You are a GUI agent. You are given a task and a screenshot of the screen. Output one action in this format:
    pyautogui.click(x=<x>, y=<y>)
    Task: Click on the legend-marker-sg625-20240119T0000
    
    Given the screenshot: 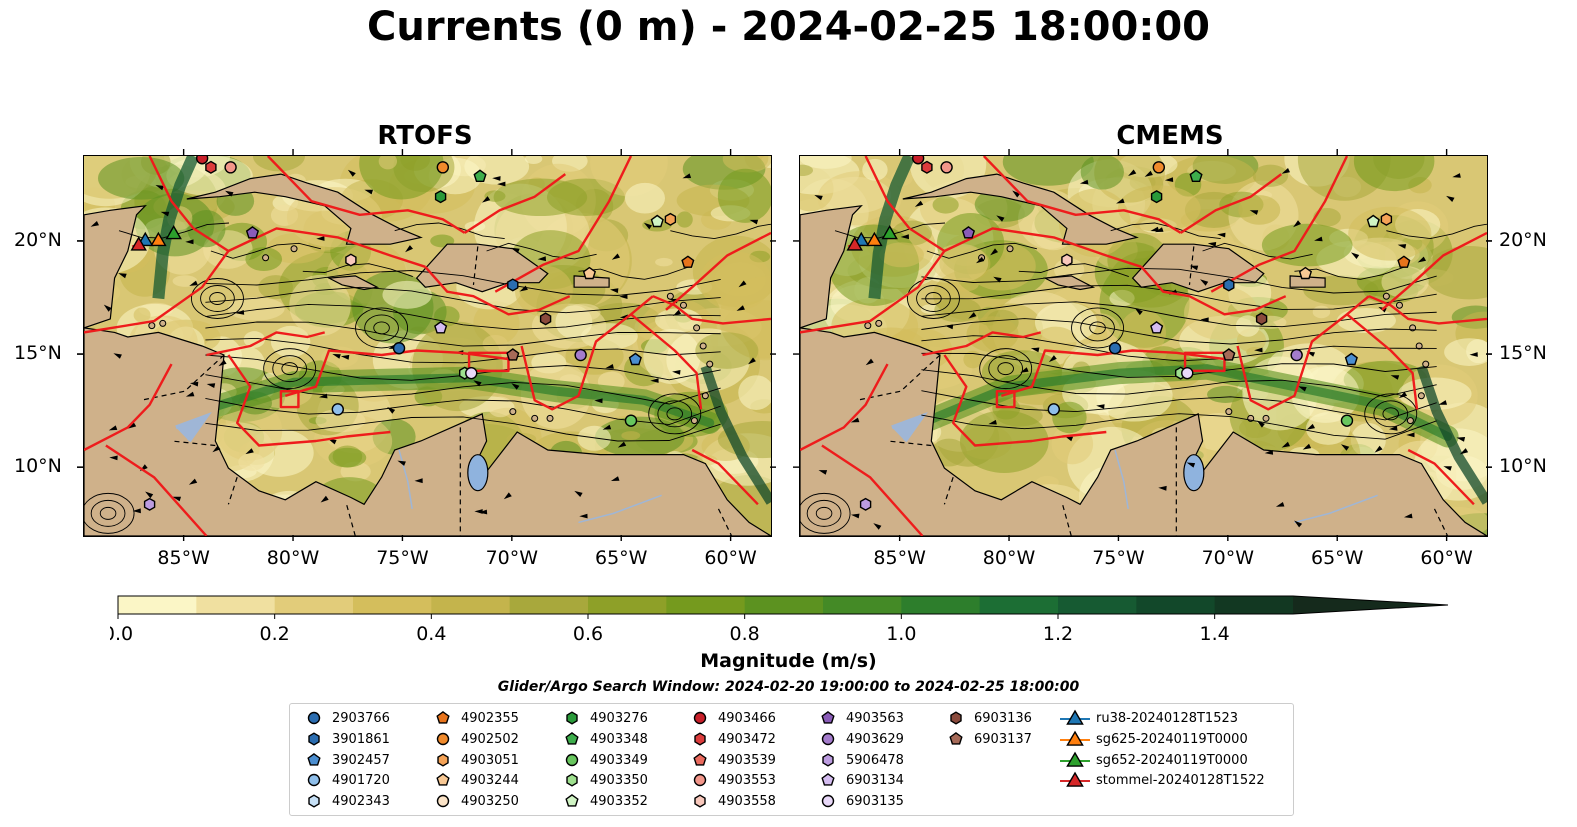 What is the action you would take?
    pyautogui.click(x=1075, y=738)
    